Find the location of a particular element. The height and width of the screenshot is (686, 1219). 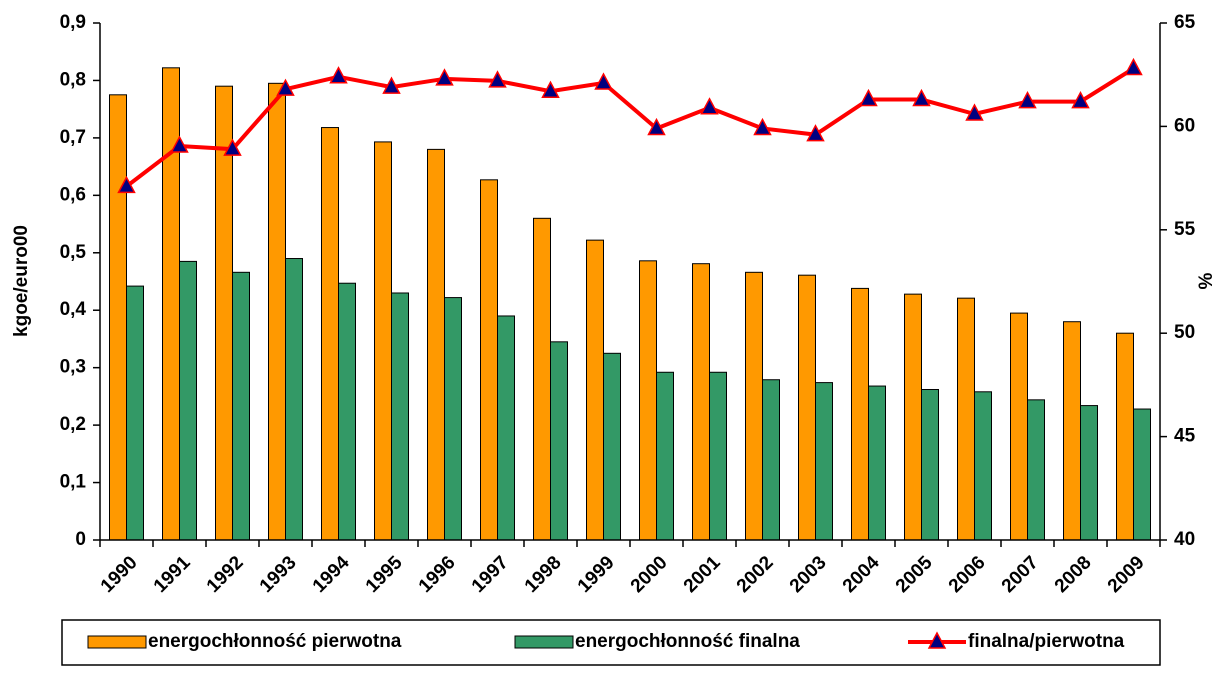

y-axis-title: kgoe/euro00 is located at coordinates (21, 281).